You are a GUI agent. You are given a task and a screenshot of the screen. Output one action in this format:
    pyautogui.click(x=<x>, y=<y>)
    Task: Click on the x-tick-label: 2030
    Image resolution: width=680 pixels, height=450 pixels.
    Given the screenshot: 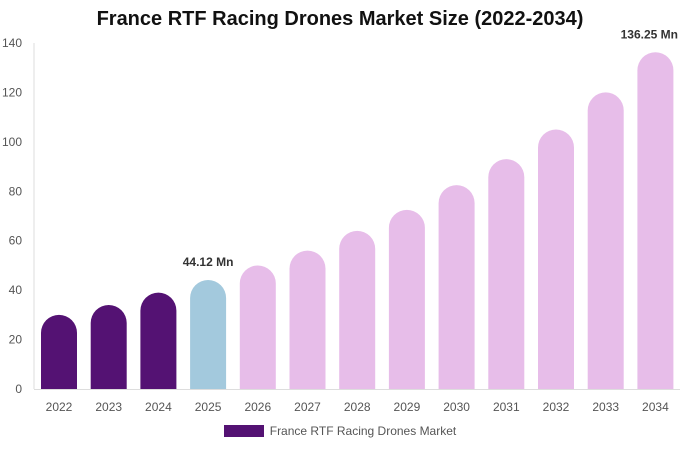 What is the action you would take?
    pyautogui.click(x=456, y=407)
    